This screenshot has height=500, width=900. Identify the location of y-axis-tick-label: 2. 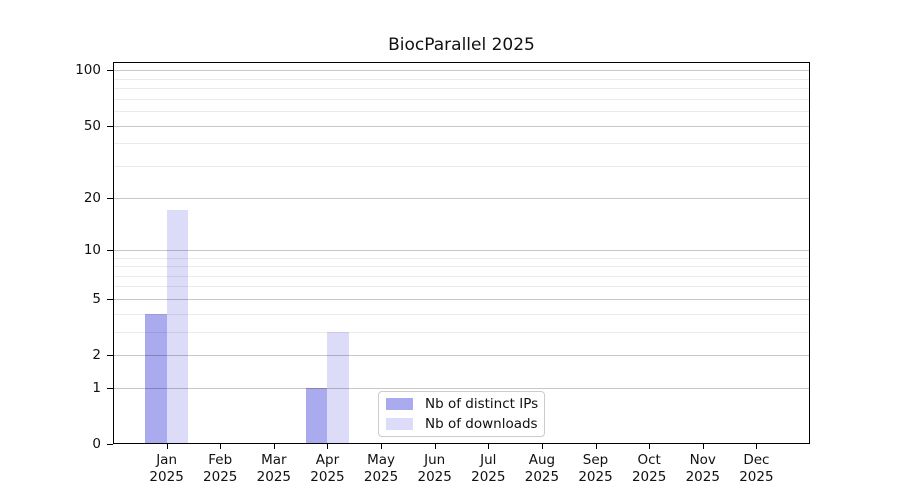
(96, 355).